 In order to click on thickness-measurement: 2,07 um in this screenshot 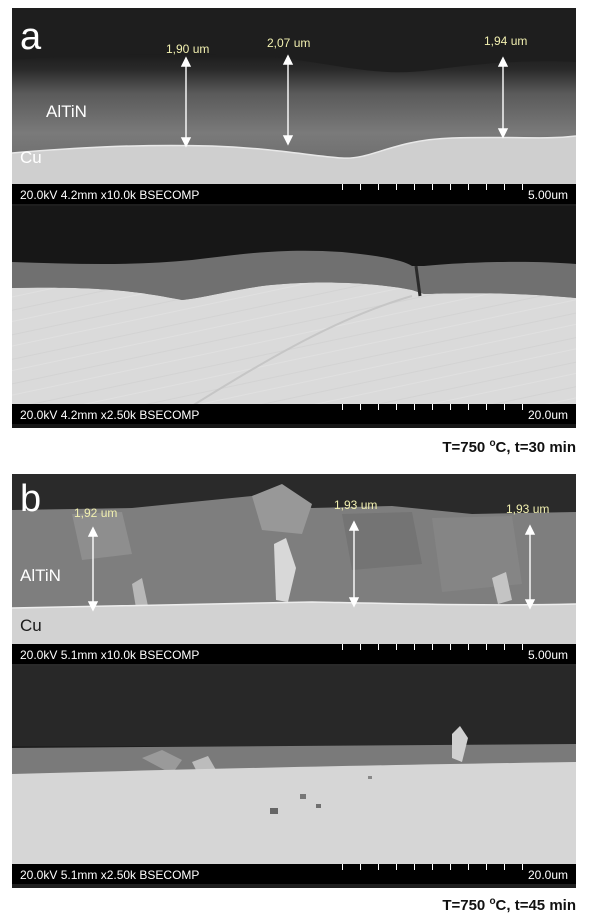, I will do `click(289, 43)`.